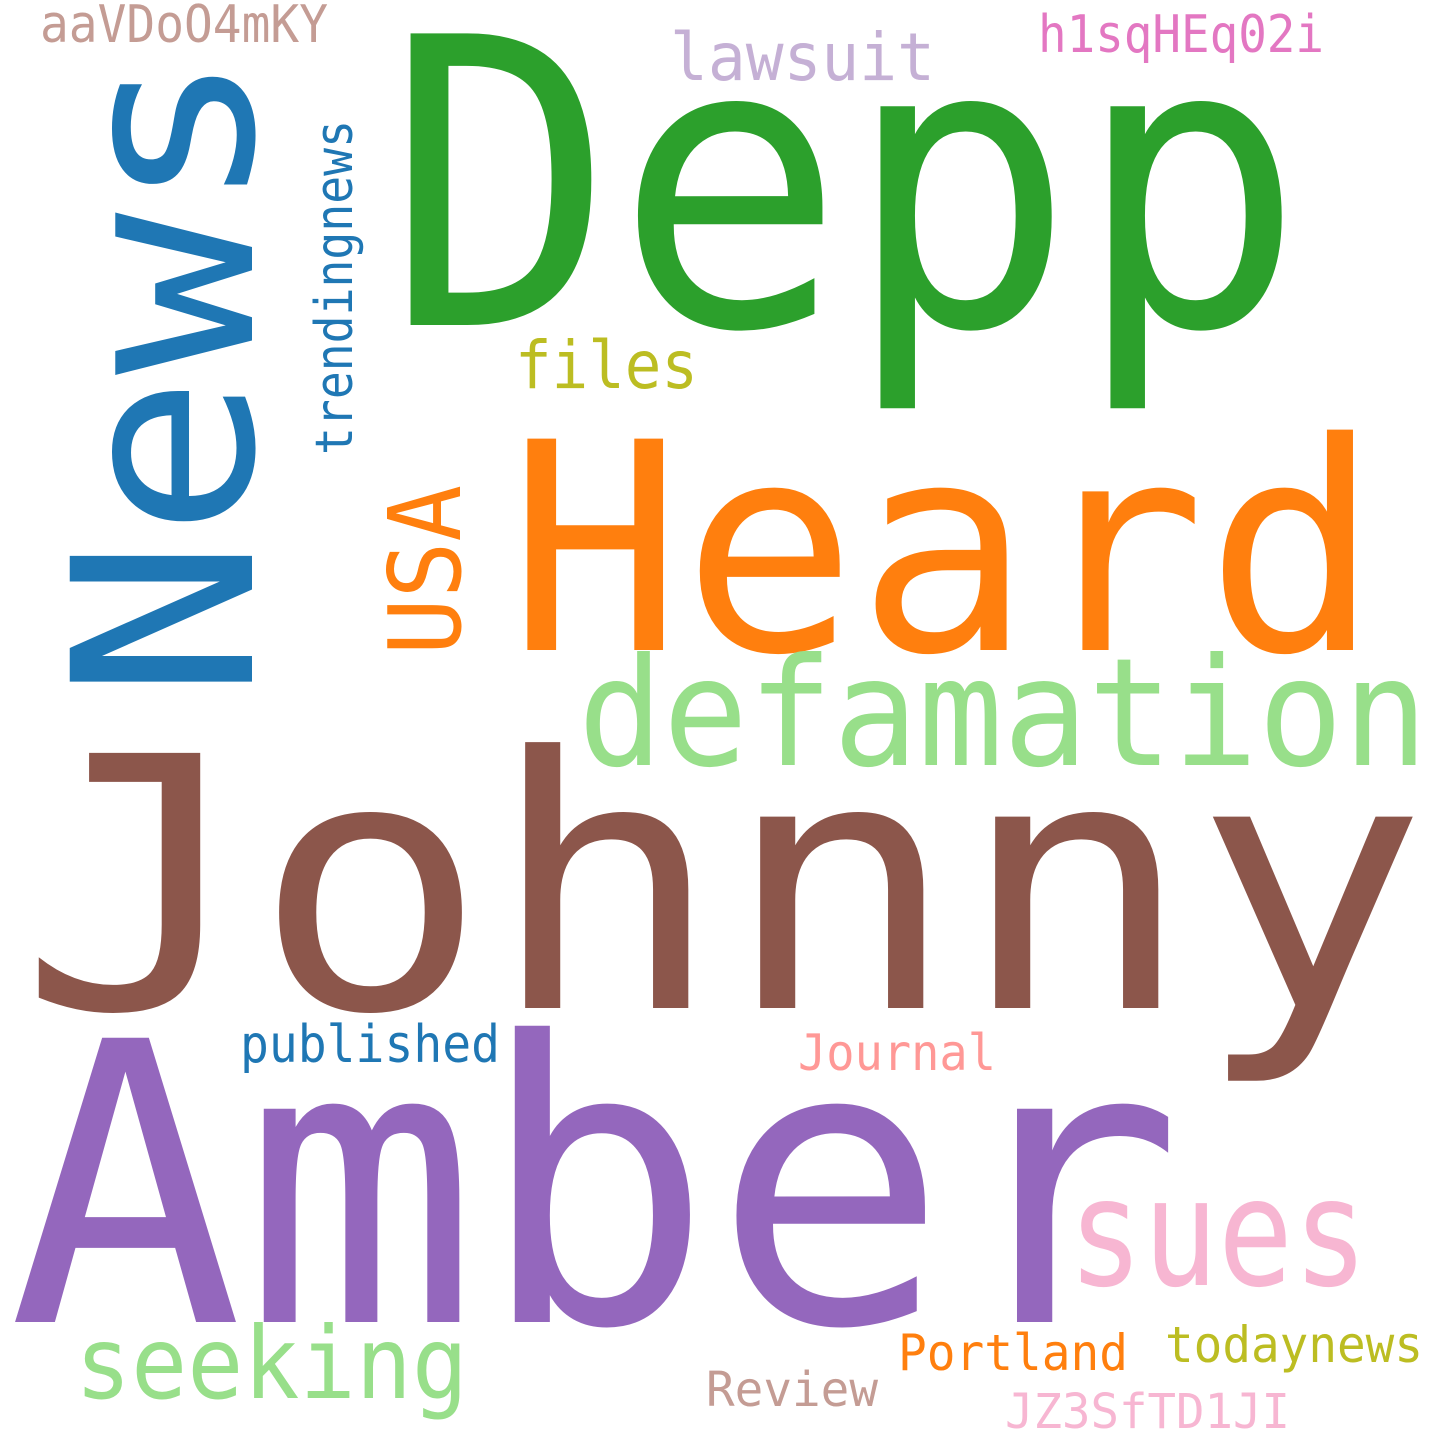 Image resolution: width=1440 pixels, height=1440 pixels. Describe the element at coordinates (1013, 1353) in the screenshot. I see `word-portland: Portland` at that location.